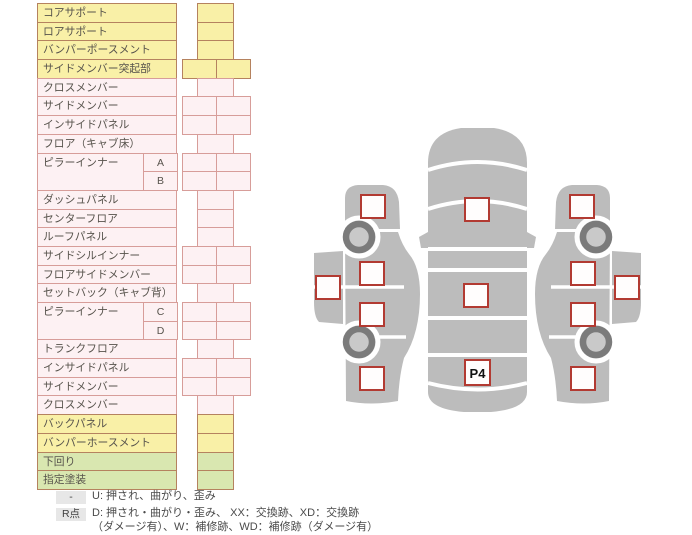 This screenshot has width=692, height=535. I want to click on part-label: フロア（キャブ床）, so click(107, 143).